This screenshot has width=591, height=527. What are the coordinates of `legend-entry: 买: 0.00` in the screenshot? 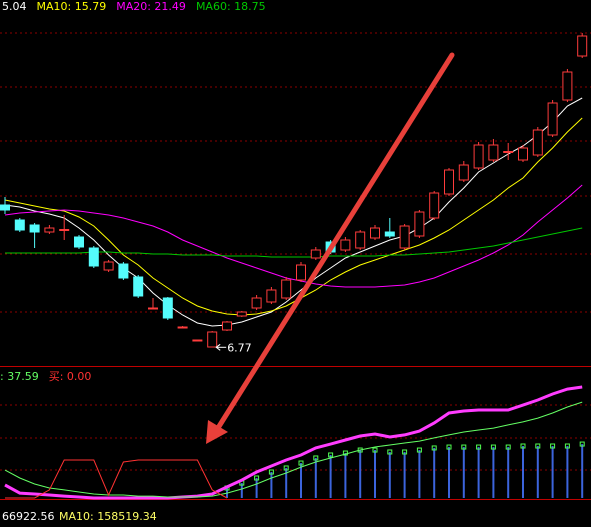 It's located at (70, 376).